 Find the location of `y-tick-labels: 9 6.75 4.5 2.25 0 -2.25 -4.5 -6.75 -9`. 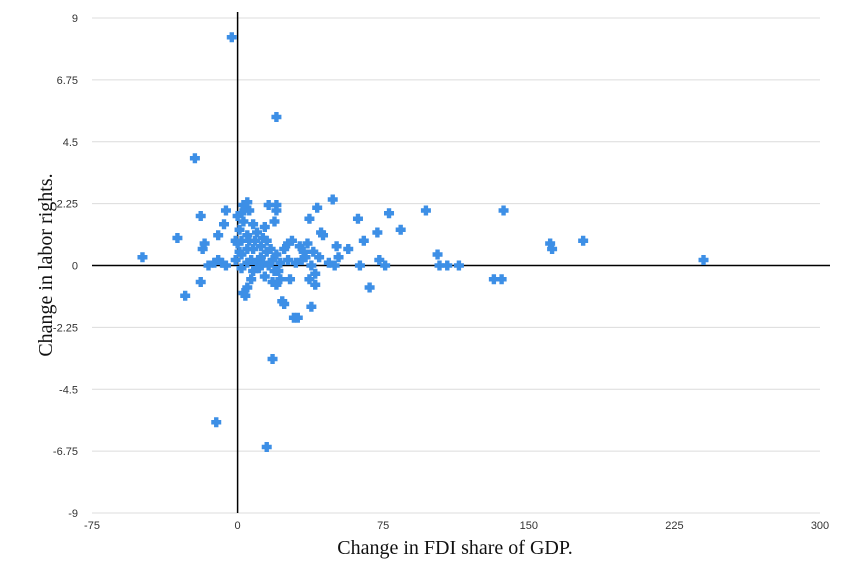

y-tick-labels: 9 6.75 4.5 2.25 0 -2.25 -4.5 -6.75 -9 is located at coordinates (65, 266).